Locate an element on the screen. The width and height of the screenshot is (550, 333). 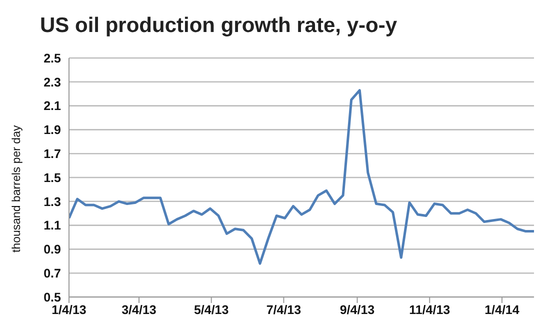
x-tick-label: 1/4/13 is located at coordinates (69, 309).